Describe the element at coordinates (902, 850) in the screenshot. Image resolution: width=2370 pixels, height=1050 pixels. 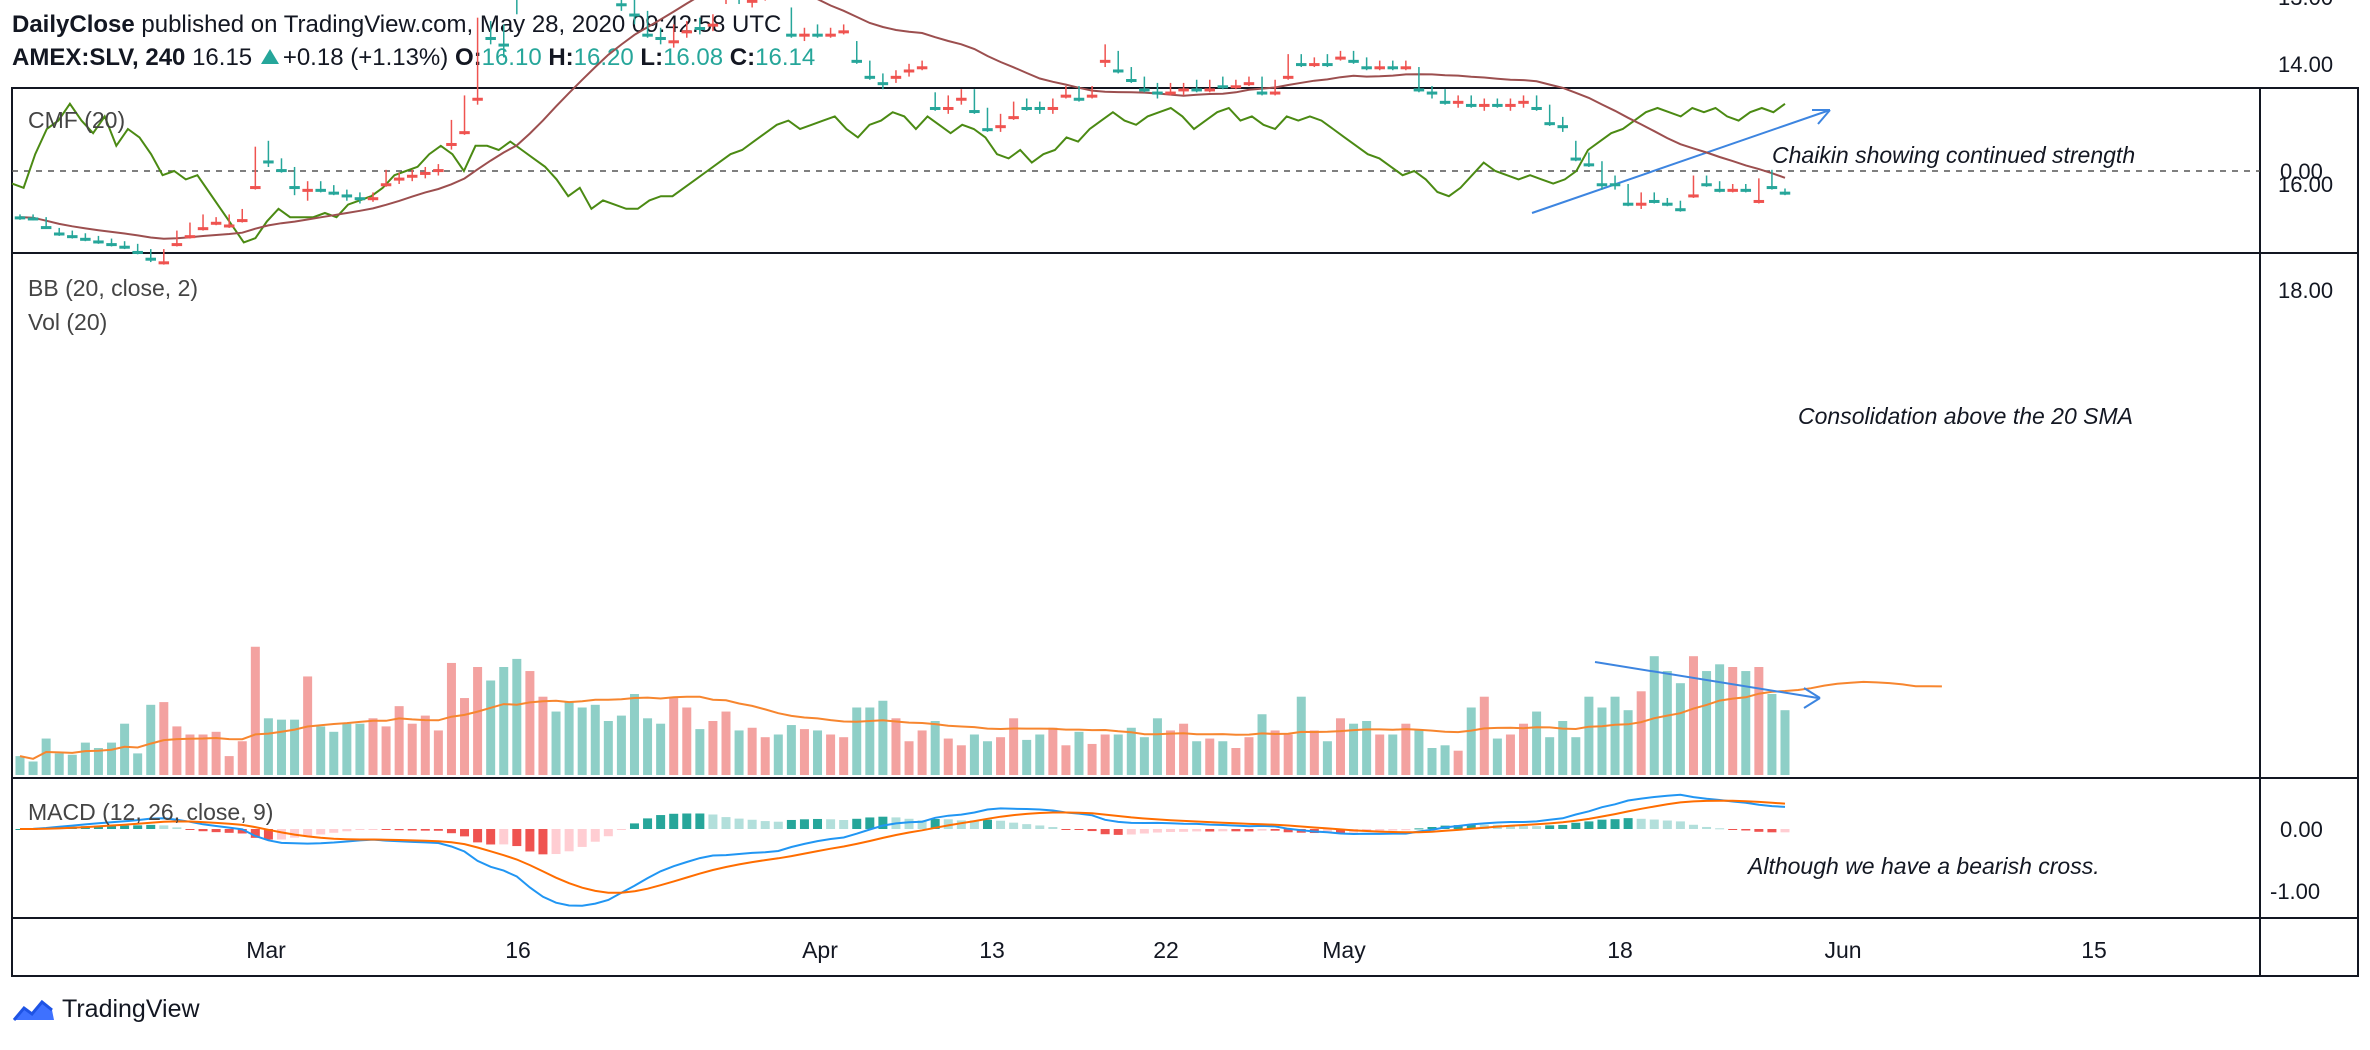
I see `macd-line` at that location.